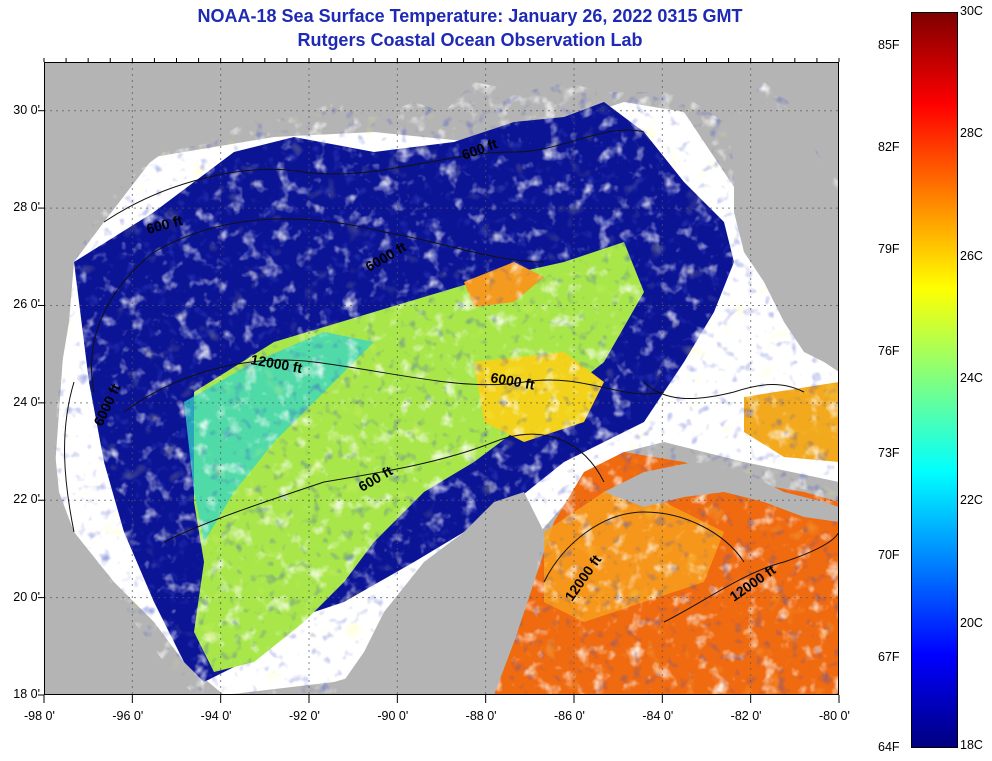  Describe the element at coordinates (128, 716) in the screenshot. I see `x-tick-label: -96 0'` at that location.